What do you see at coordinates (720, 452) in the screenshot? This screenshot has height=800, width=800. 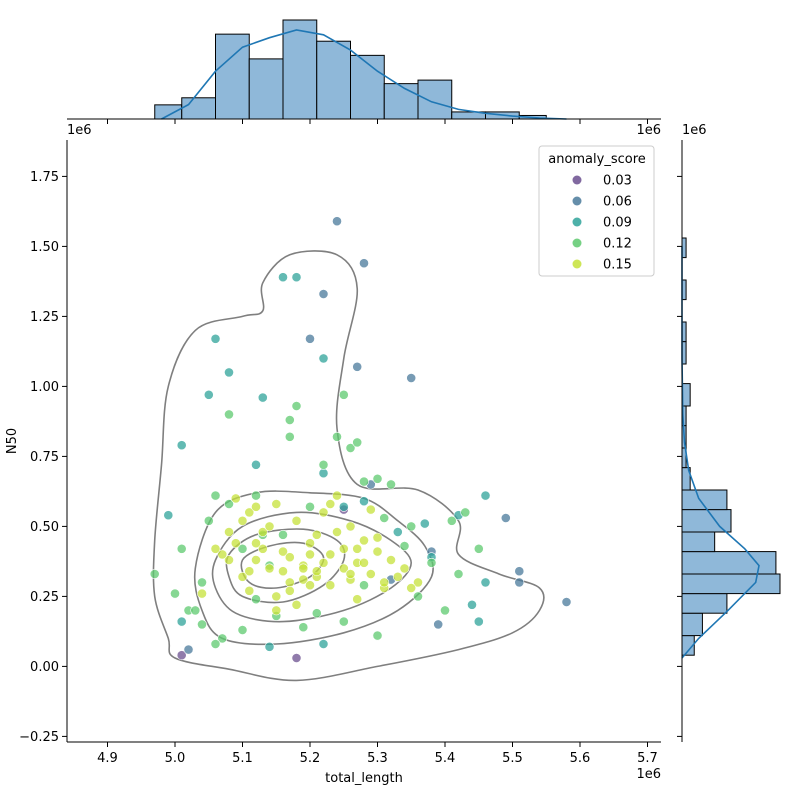 I see `right-marginal-kde-line` at bounding box center [720, 452].